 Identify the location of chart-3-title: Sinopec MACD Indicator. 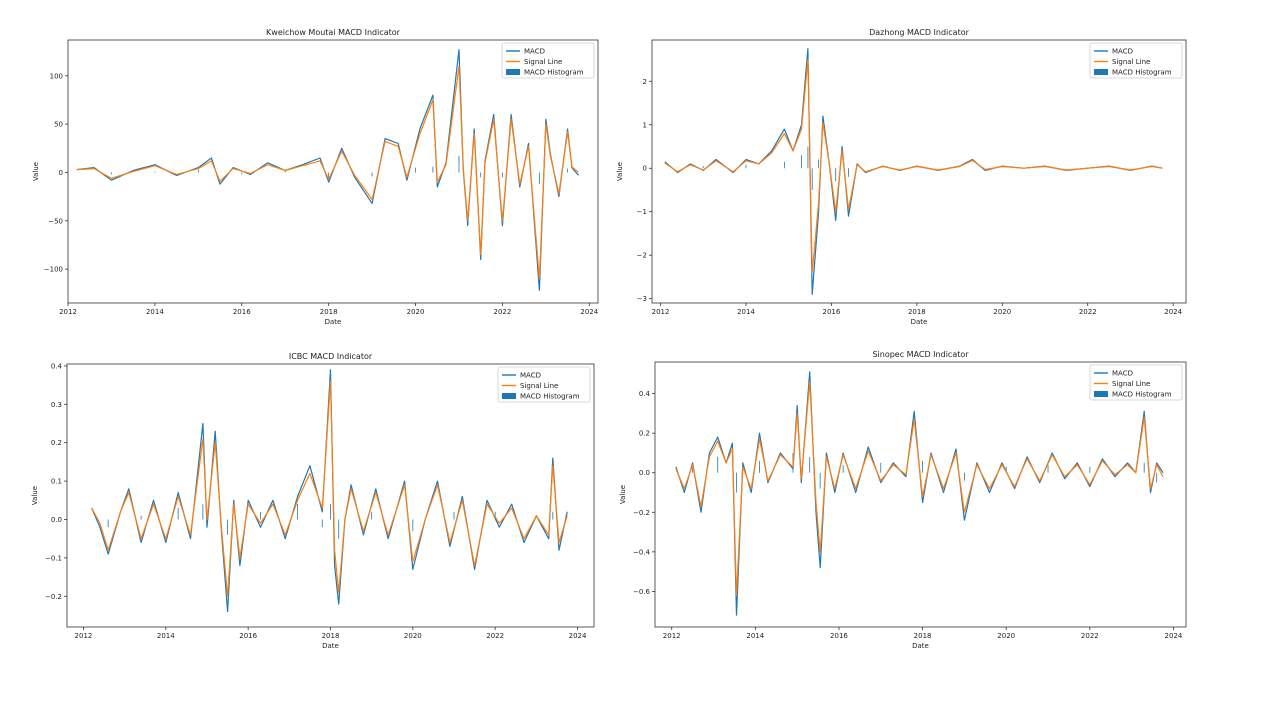
(920, 354).